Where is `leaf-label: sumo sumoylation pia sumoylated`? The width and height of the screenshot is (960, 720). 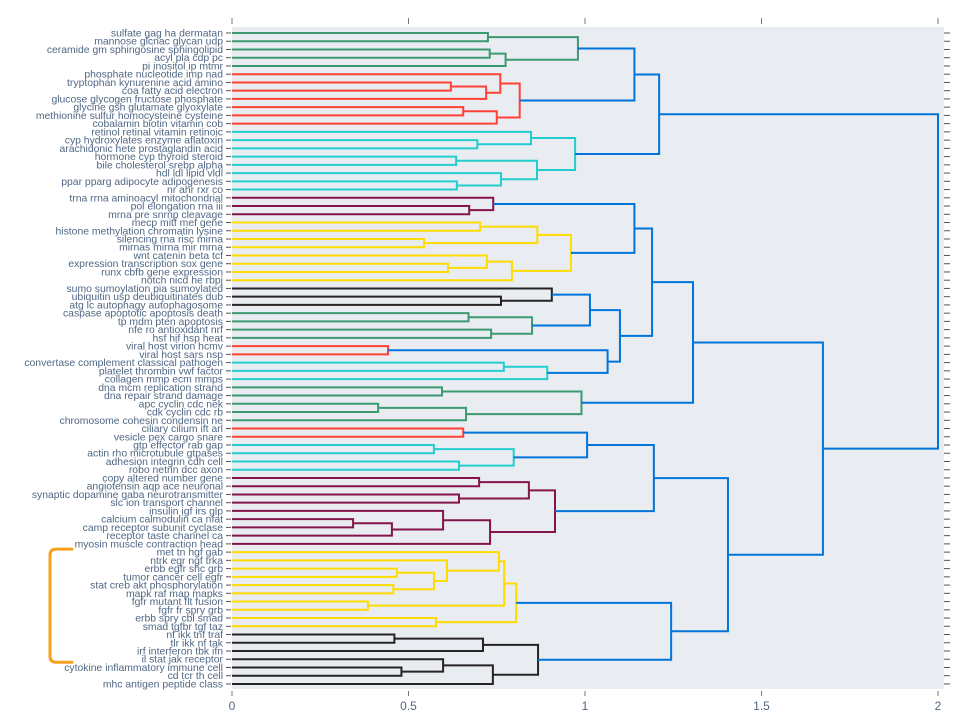 leaf-label: sumo sumoylation pia sumoylated is located at coordinates (144, 289).